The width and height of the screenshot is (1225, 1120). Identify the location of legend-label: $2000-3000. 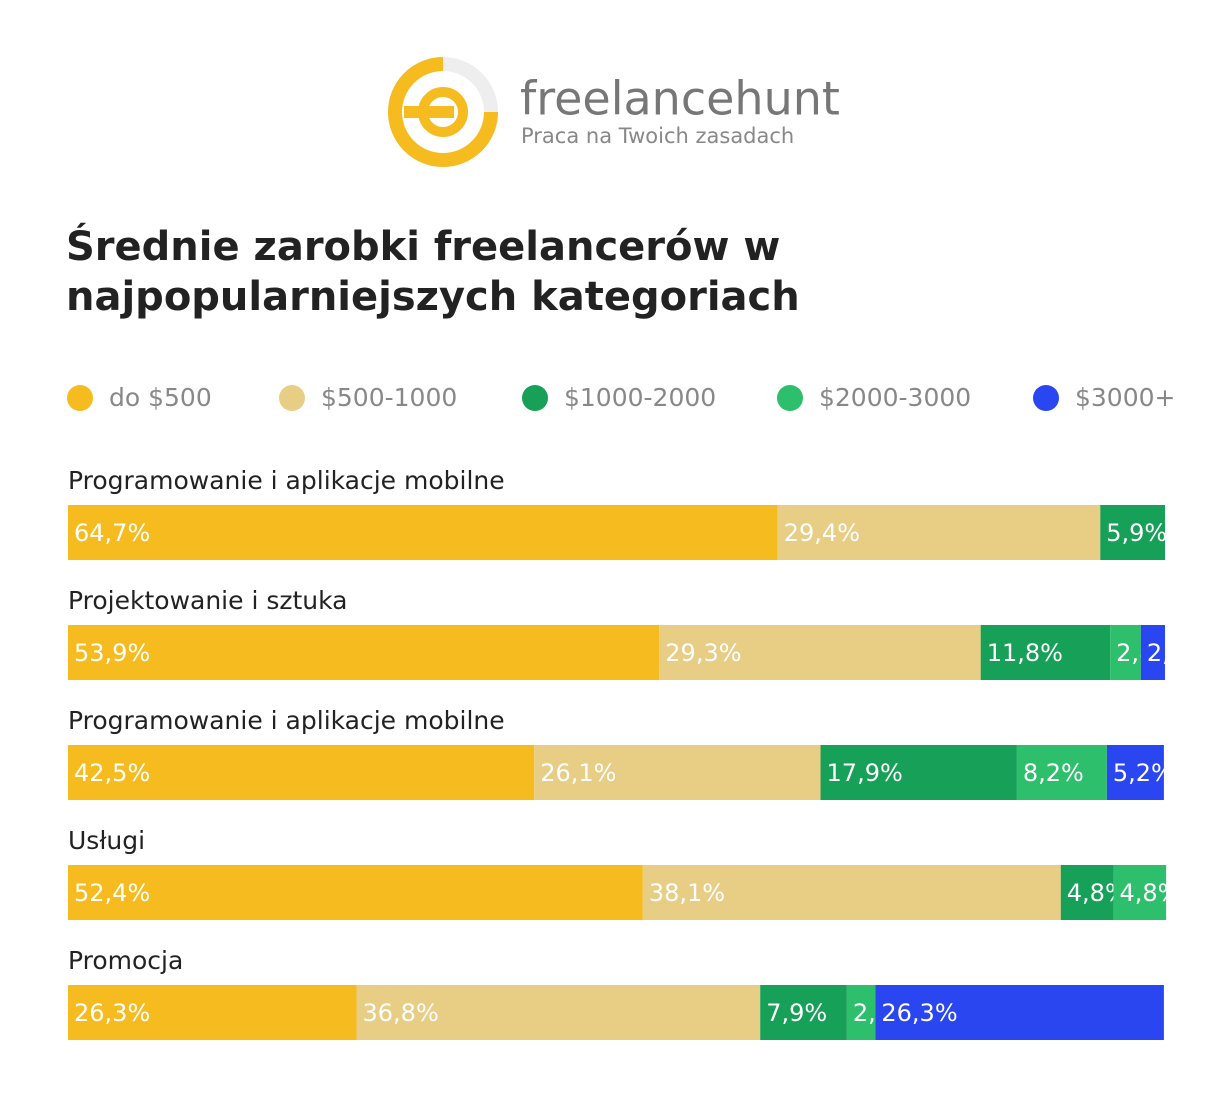
(895, 397).